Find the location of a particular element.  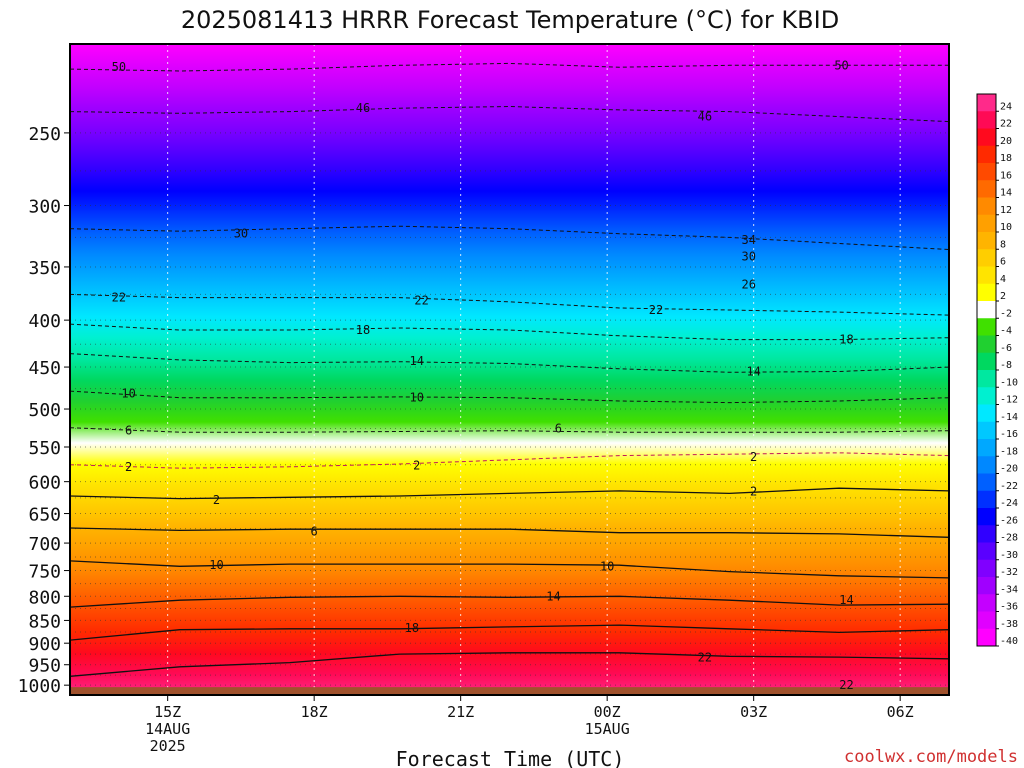

colorbar-label: -8 is located at coordinates (1006, 365).